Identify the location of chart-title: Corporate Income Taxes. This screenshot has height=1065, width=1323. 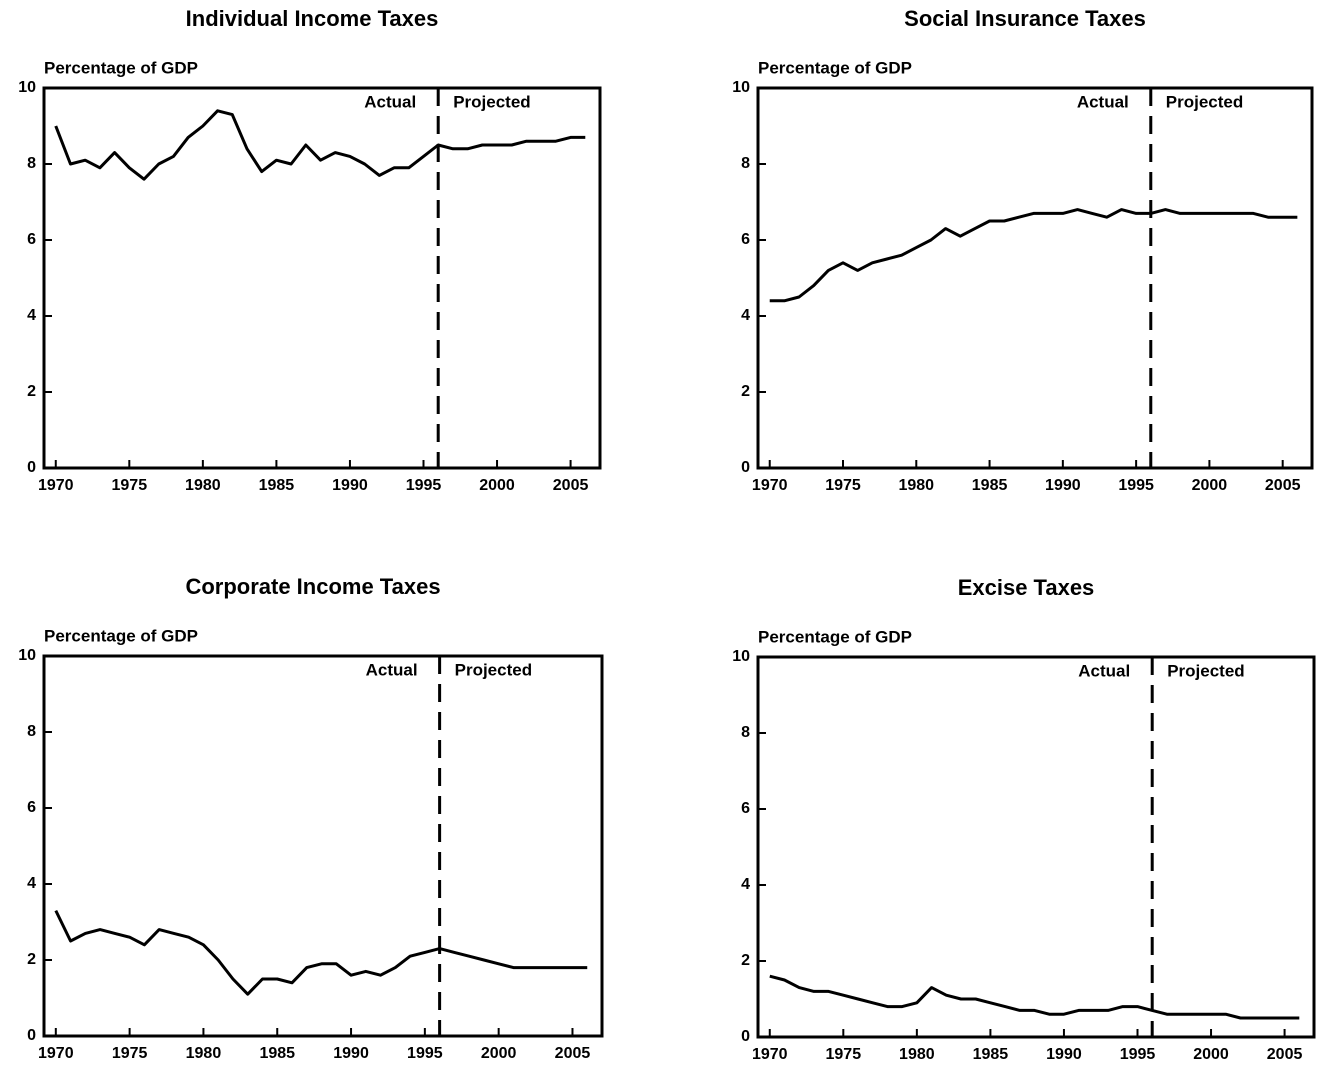
(312, 586).